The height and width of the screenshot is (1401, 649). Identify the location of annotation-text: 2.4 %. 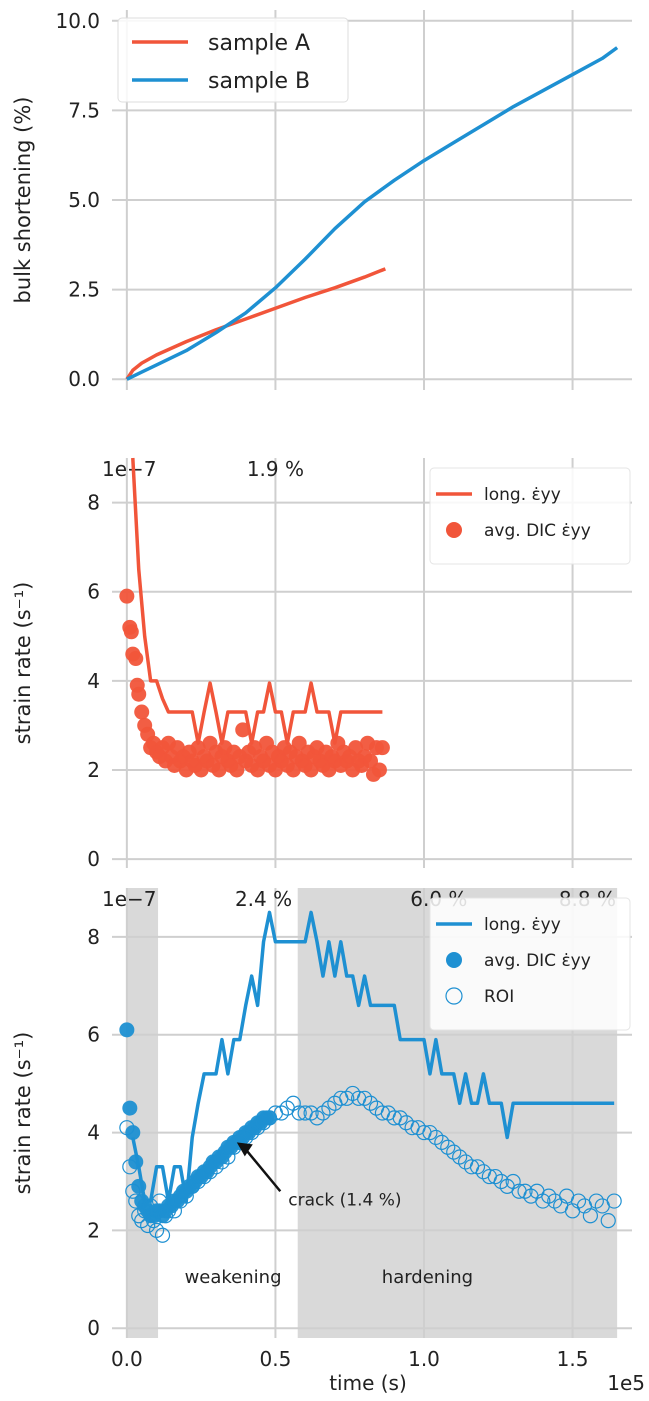
(263, 899).